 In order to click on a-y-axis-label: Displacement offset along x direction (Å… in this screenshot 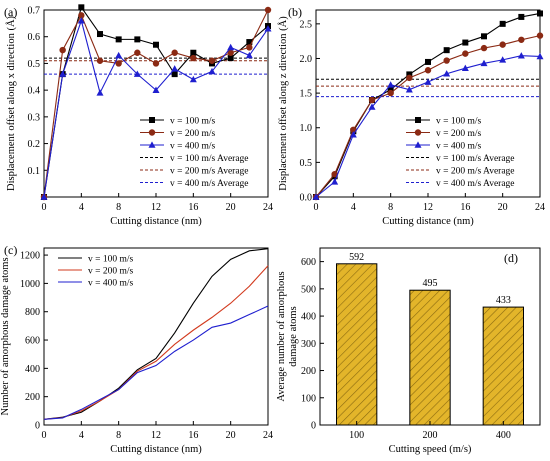, I will do `click(11, 103)`.